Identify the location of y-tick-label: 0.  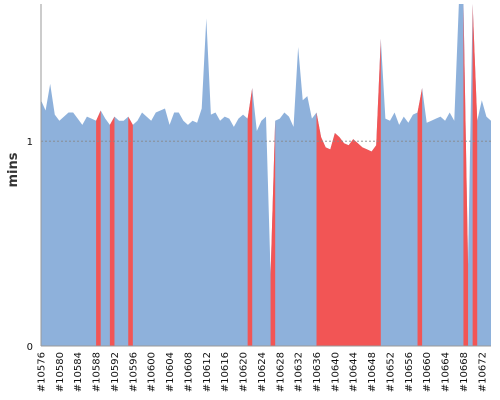
(30, 347).